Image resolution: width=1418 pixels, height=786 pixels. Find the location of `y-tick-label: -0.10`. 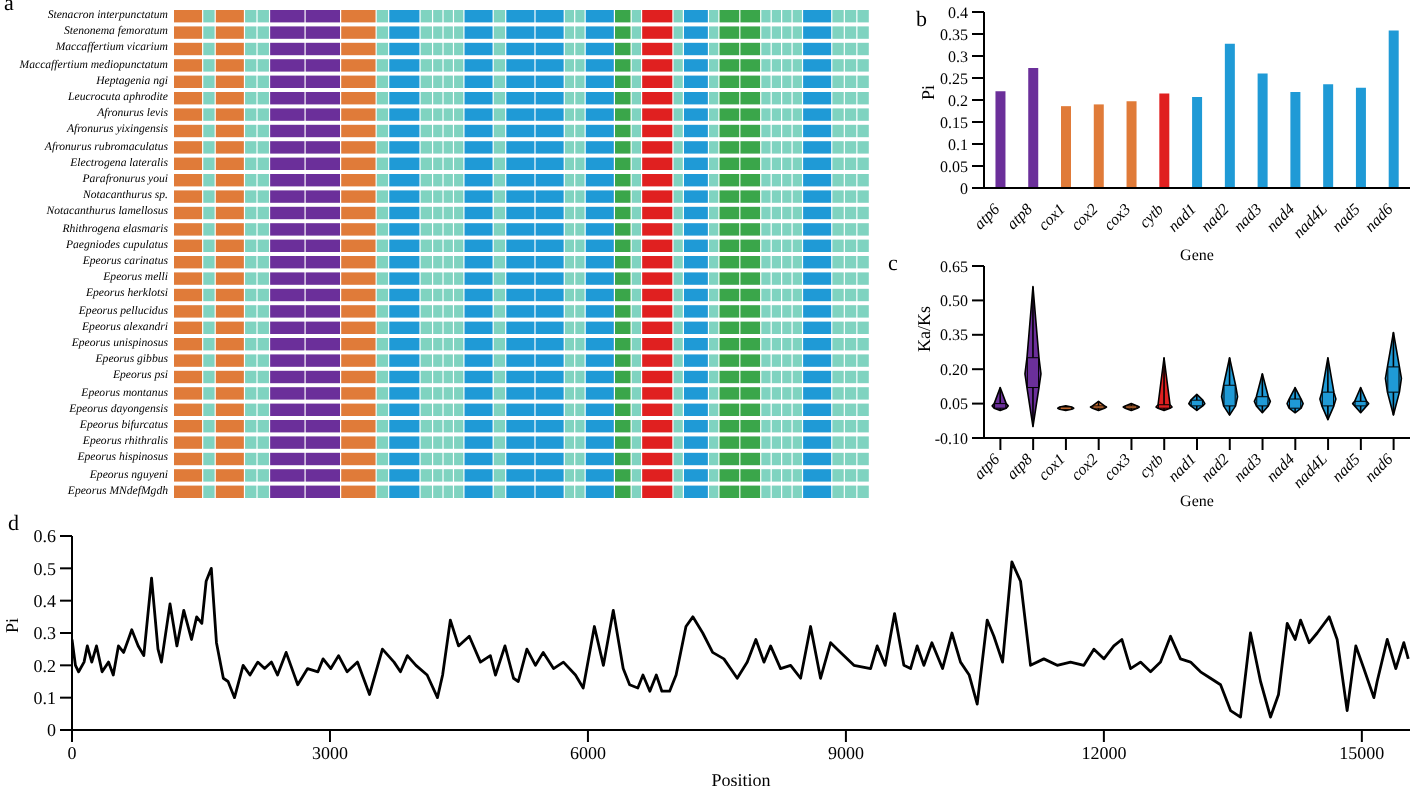

y-tick-label: -0.10 is located at coordinates (951, 438).